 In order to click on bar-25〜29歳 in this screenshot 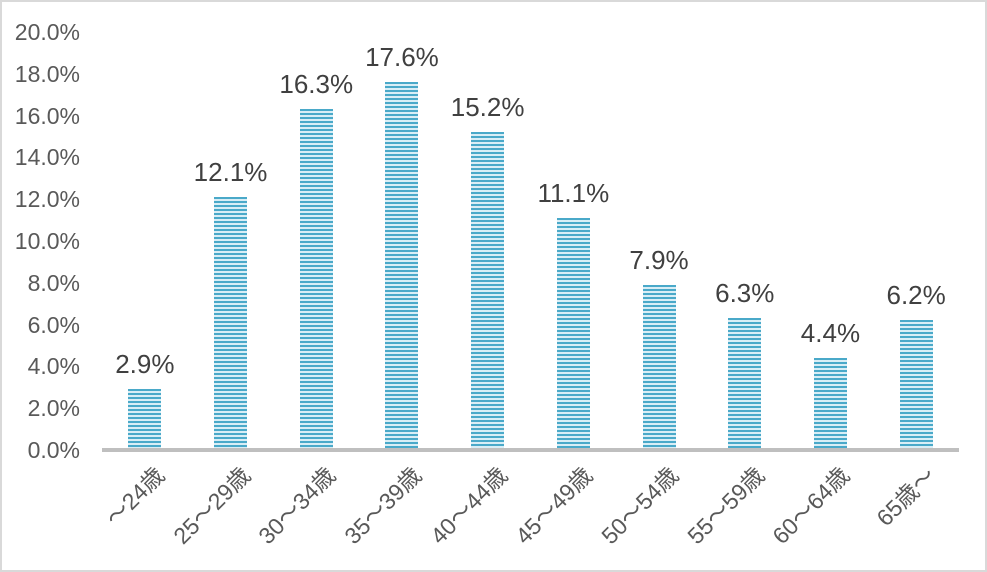, I will do `click(231, 322)`.